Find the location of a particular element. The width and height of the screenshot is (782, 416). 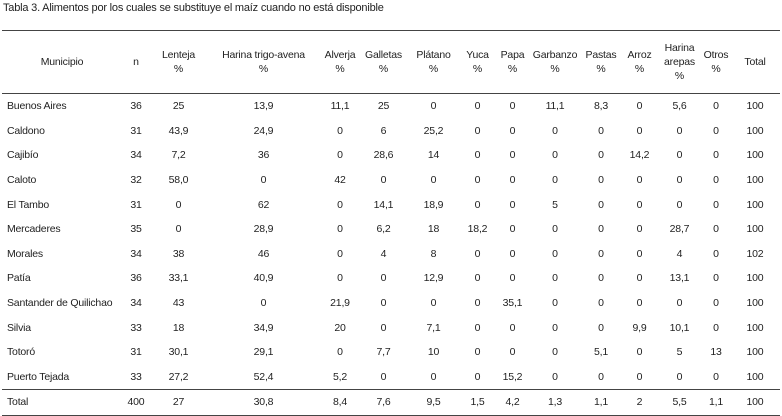

cell: 1,1 is located at coordinates (601, 402).